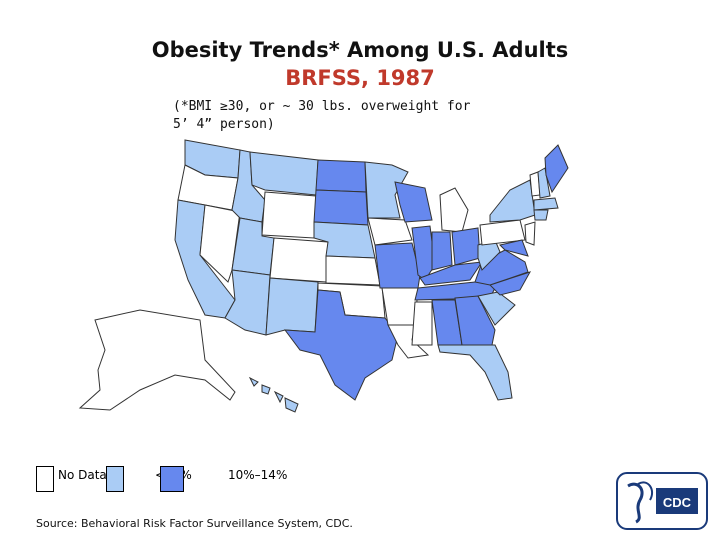 This screenshot has width=720, height=540. Describe the element at coordinates (247, 302) in the screenshot. I see `state-az` at that location.